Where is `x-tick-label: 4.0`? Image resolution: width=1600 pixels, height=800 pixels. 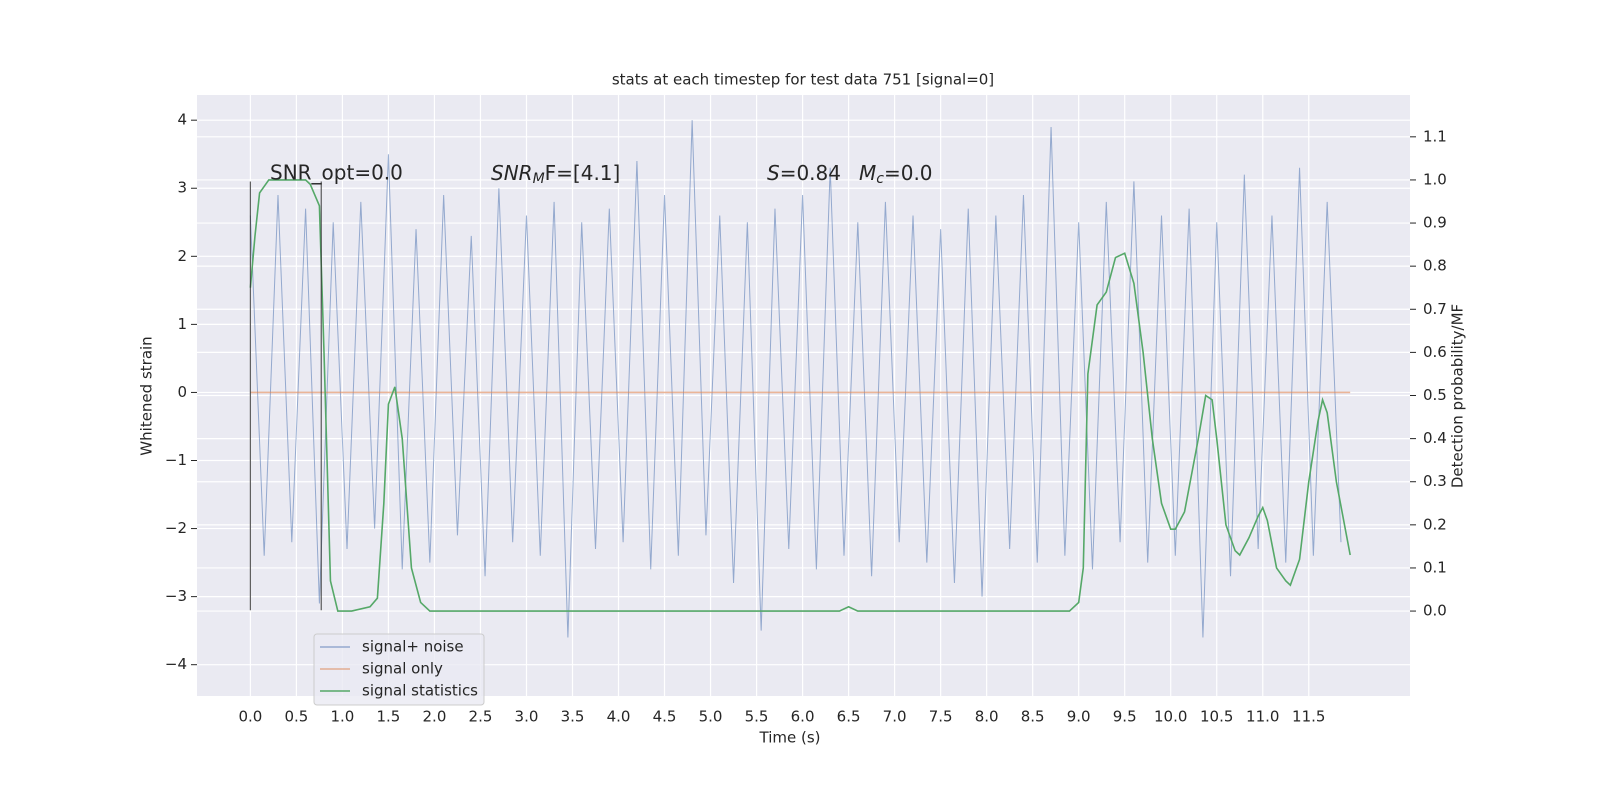
x-tick-label: 4.0 is located at coordinates (619, 717).